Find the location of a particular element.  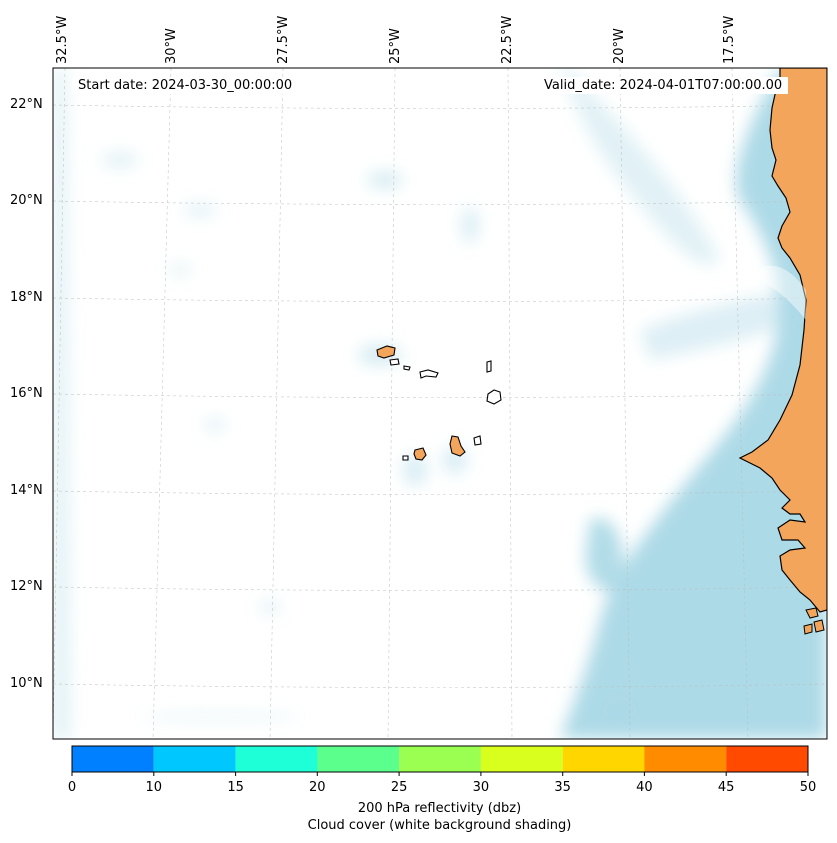

colorbar-tick-0: 0 is located at coordinates (72, 787).